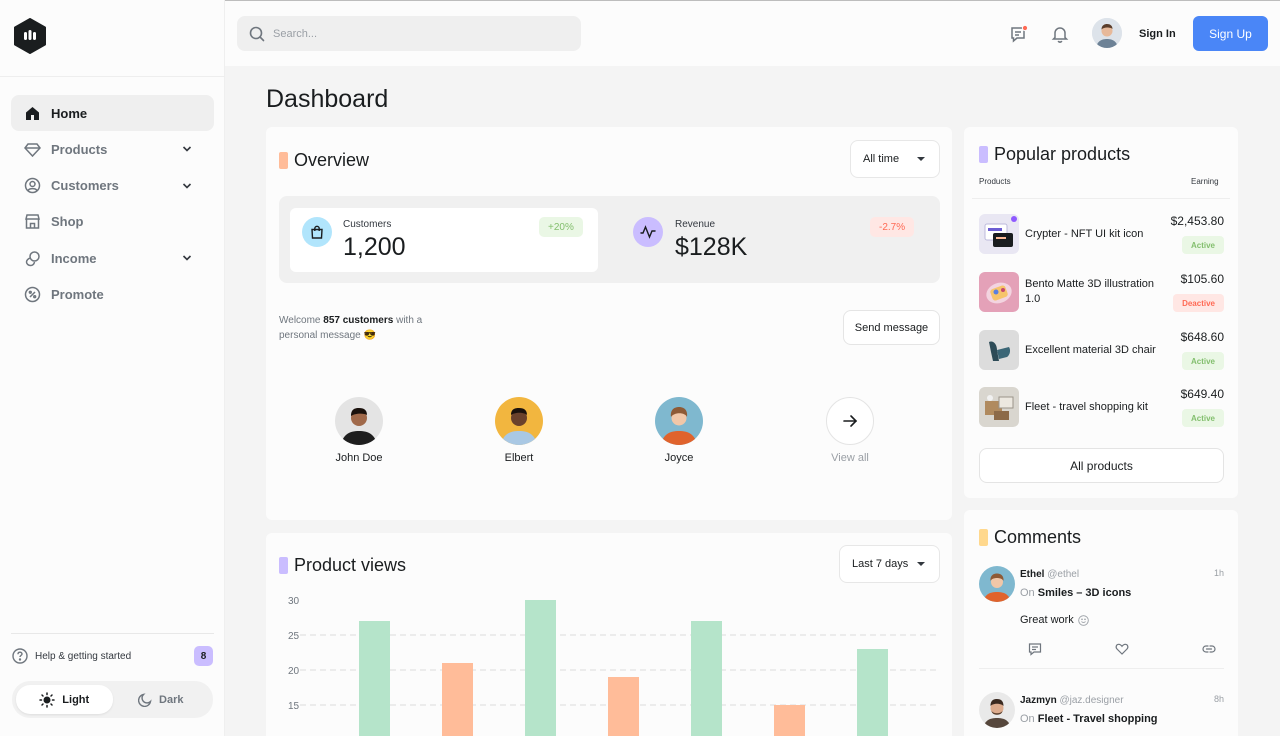  Describe the element at coordinates (112, 149) in the screenshot. I see `sidebar-item-products: Products` at that location.